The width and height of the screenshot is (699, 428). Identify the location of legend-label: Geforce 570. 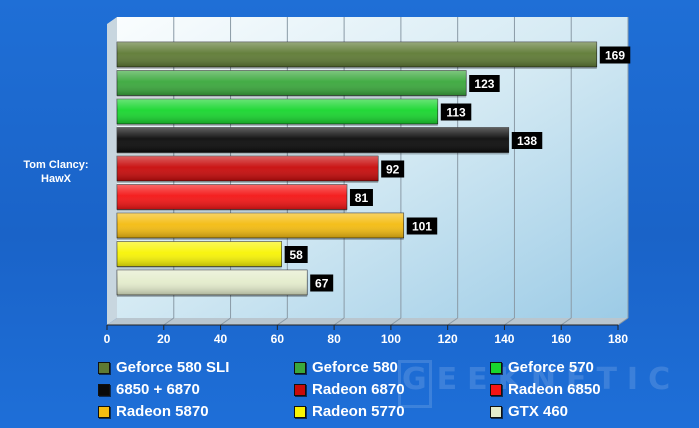
(551, 367).